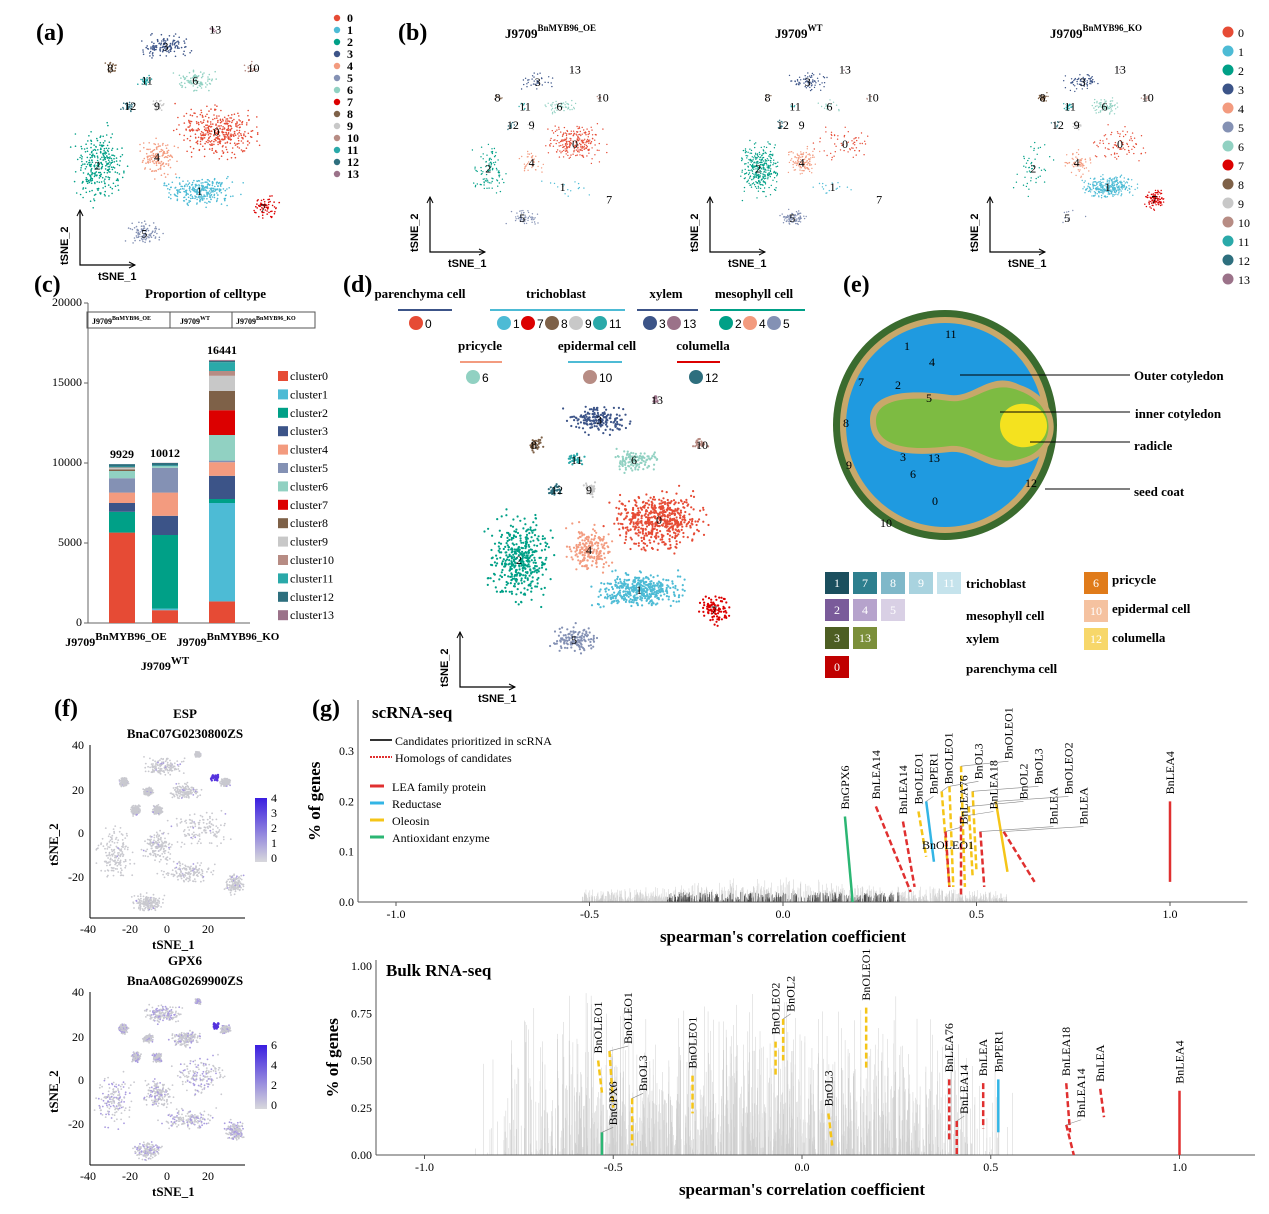  What do you see at coordinates (222, 401) in the screenshot?
I see `bar-segment-cluster8` at bounding box center [222, 401].